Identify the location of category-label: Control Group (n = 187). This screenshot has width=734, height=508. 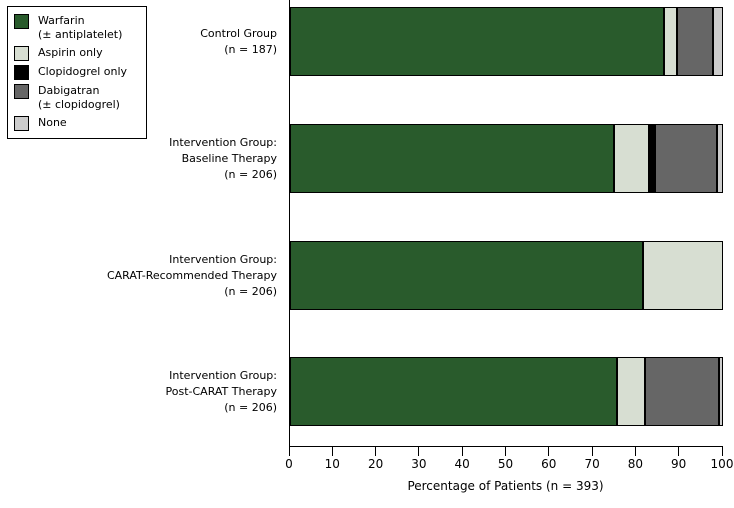
(138, 42).